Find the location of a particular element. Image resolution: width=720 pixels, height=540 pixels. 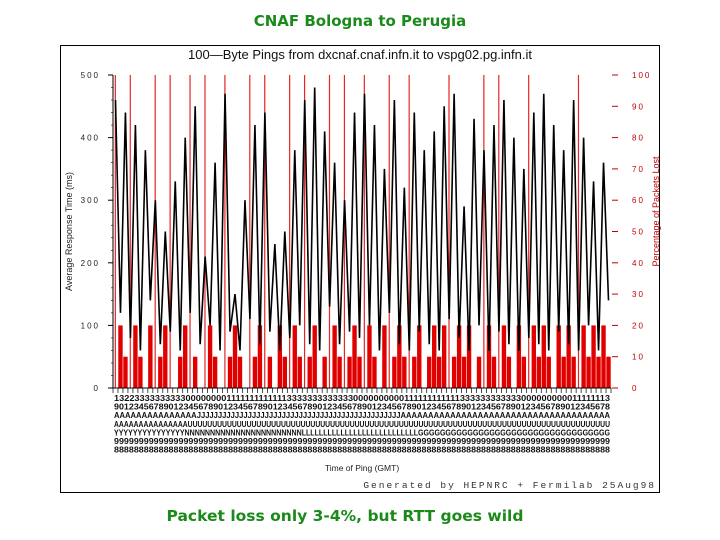

slide-caption: Packet loss only 3-4%, but RTT goes wild is located at coordinates (345, 516).